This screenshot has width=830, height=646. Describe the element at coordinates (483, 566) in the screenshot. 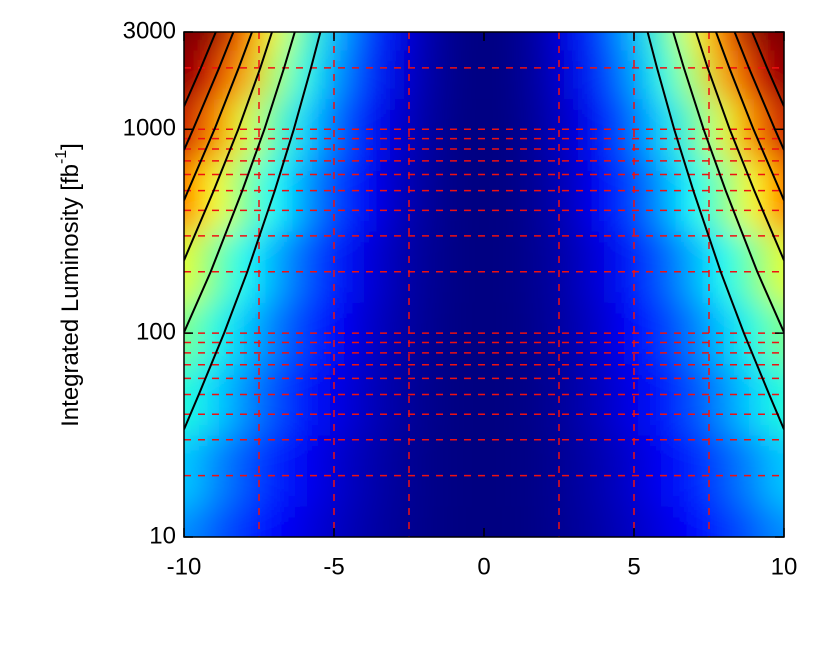

I see `x-tick-label: 0` at that location.